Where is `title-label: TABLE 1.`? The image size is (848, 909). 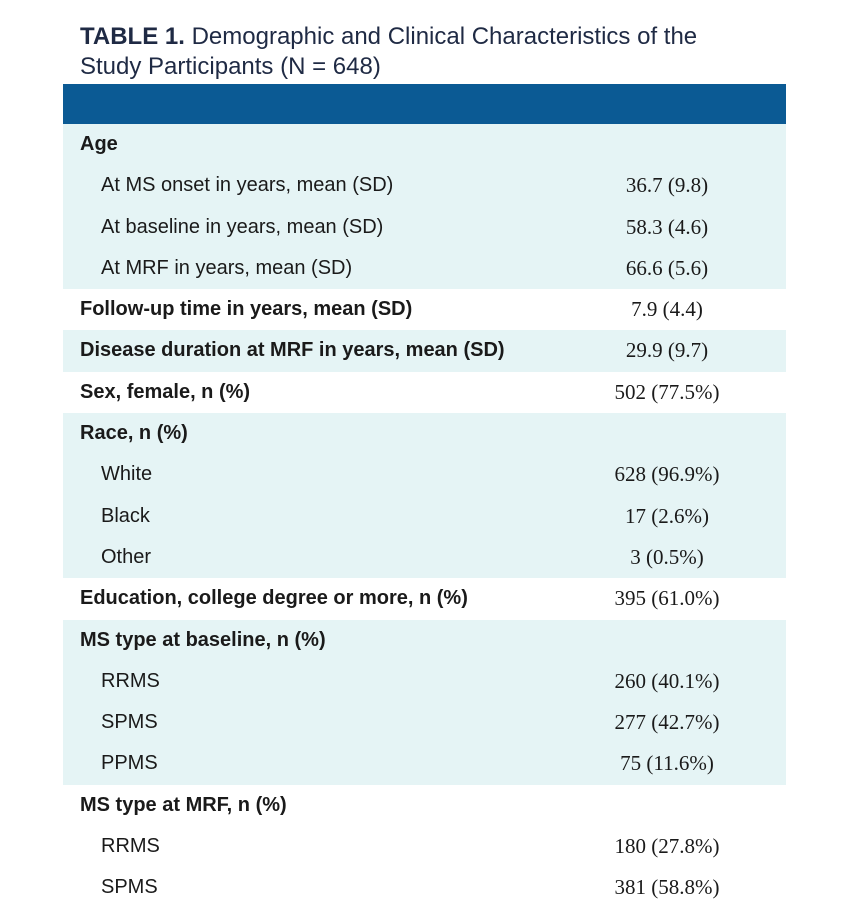 title-label: TABLE 1. is located at coordinates (132, 36).